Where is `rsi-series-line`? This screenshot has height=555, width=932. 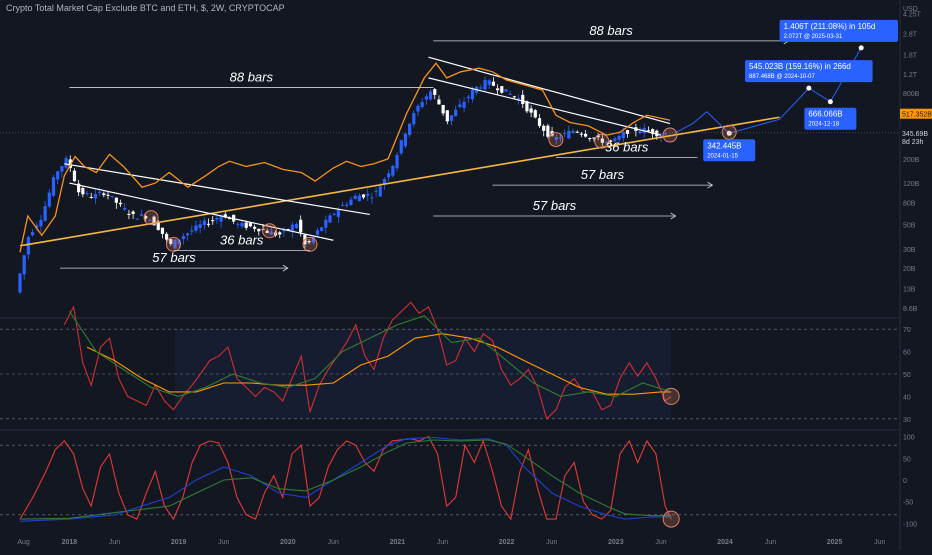 rsi-series-line is located at coordinates (370, 353).